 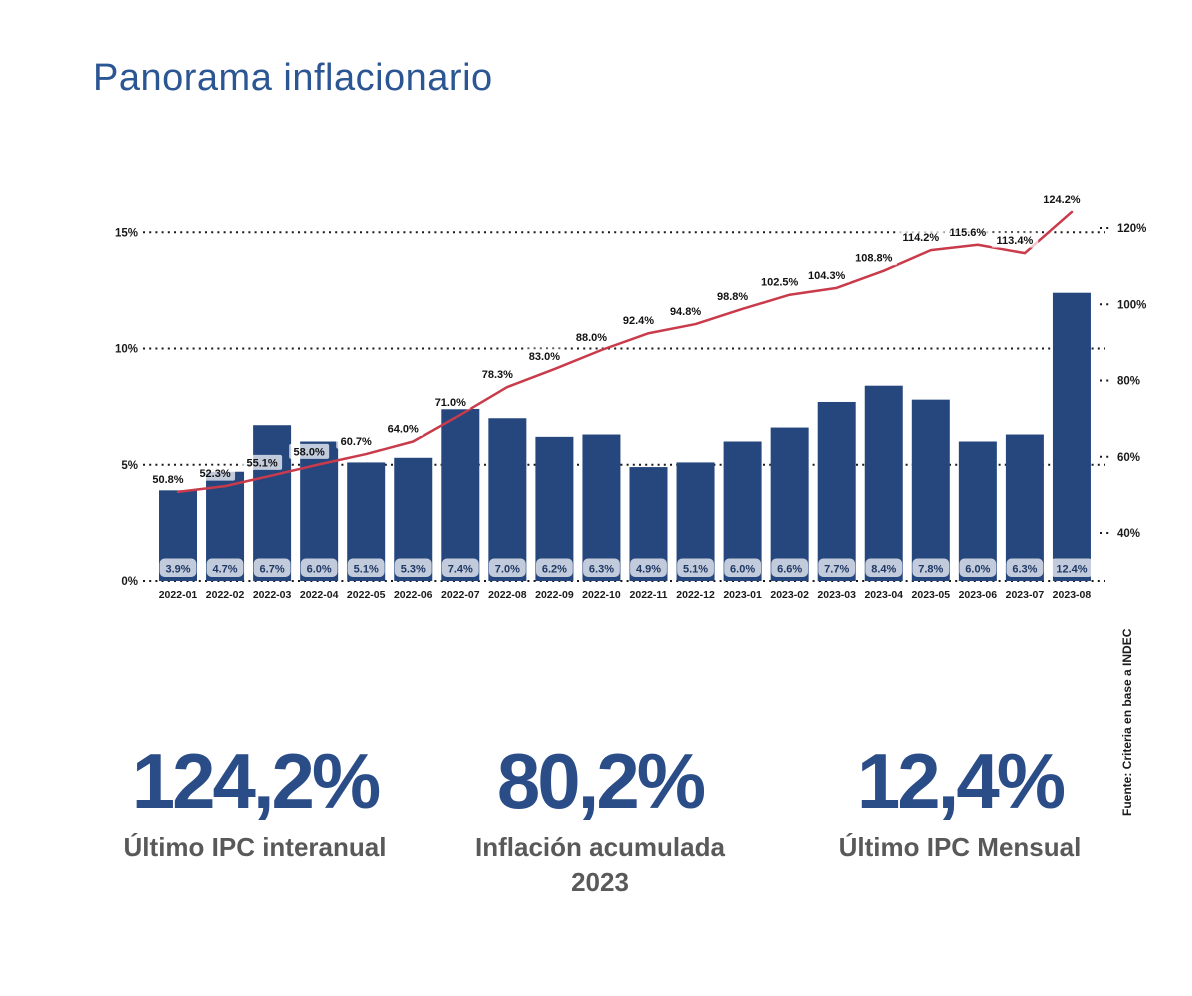 I want to click on svg-text: 5.3%, so click(x=413, y=570).